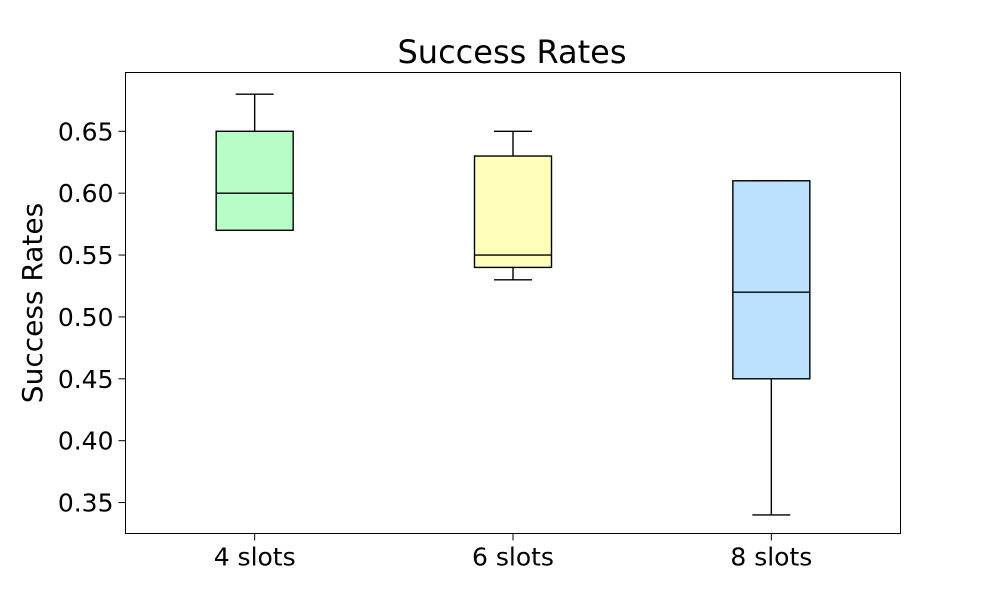 The image size is (1000, 600). Describe the element at coordinates (86, 193) in the screenshot. I see `y-tick-label: 0.60` at that location.